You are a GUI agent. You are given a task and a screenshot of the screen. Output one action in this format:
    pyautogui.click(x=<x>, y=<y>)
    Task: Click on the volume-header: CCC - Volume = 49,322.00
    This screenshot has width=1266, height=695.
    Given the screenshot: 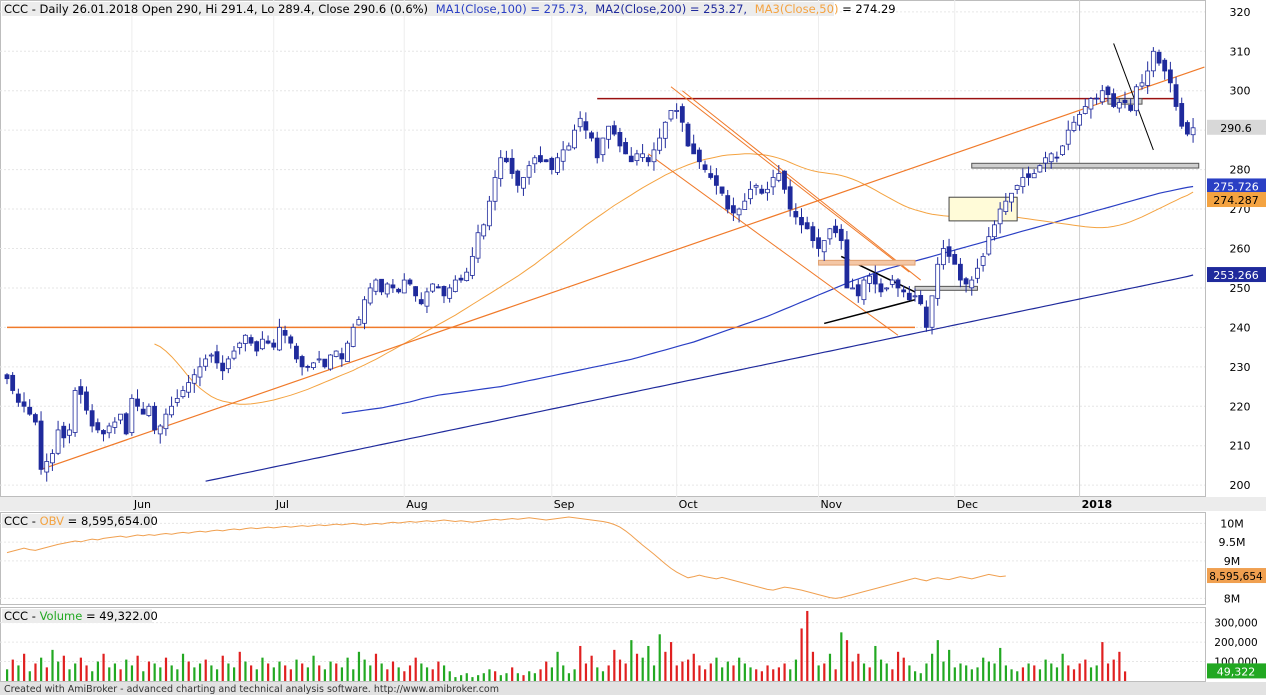 What is the action you would take?
    pyautogui.click(x=81, y=616)
    